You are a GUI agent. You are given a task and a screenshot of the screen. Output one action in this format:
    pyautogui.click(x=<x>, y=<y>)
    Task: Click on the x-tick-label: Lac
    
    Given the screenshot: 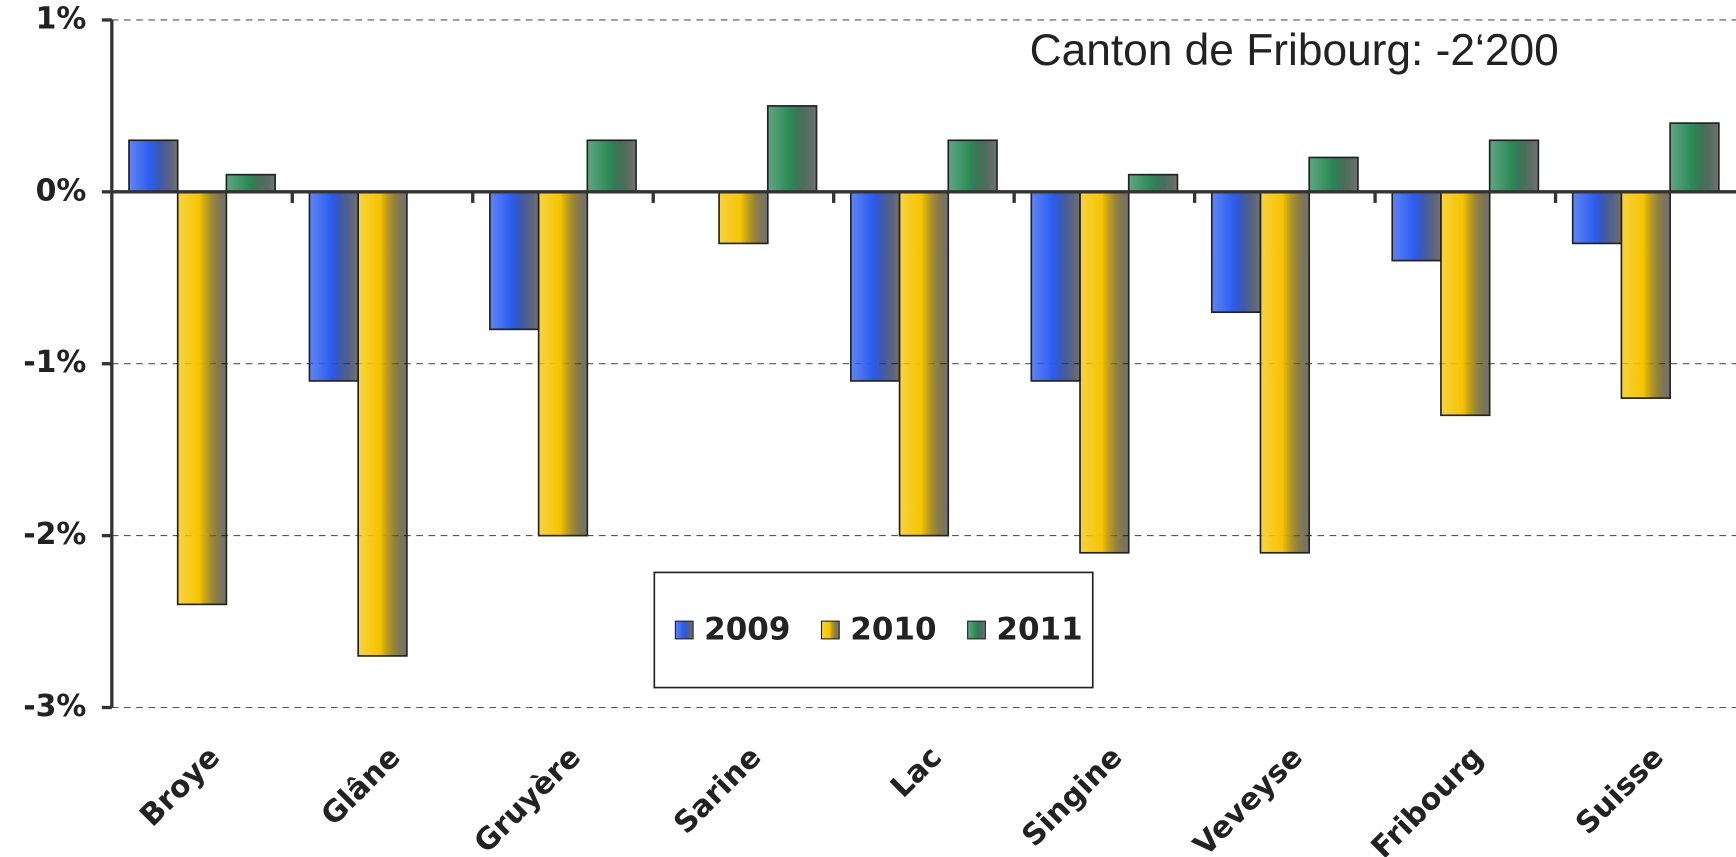 What is the action you would take?
    pyautogui.click(x=916, y=772)
    